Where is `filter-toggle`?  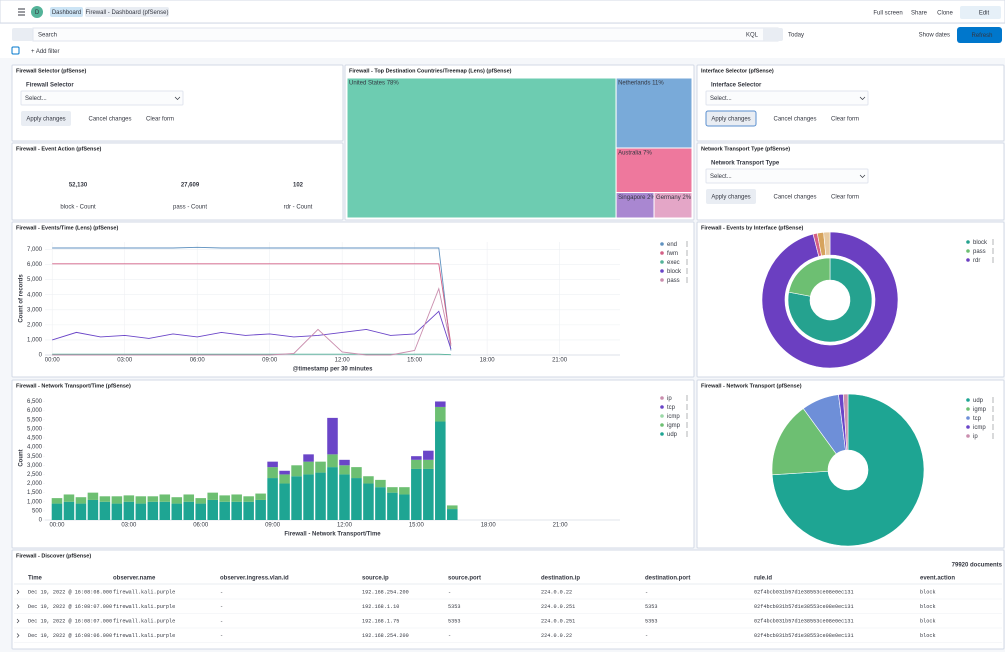
filter-toggle is located at coordinates (15, 50).